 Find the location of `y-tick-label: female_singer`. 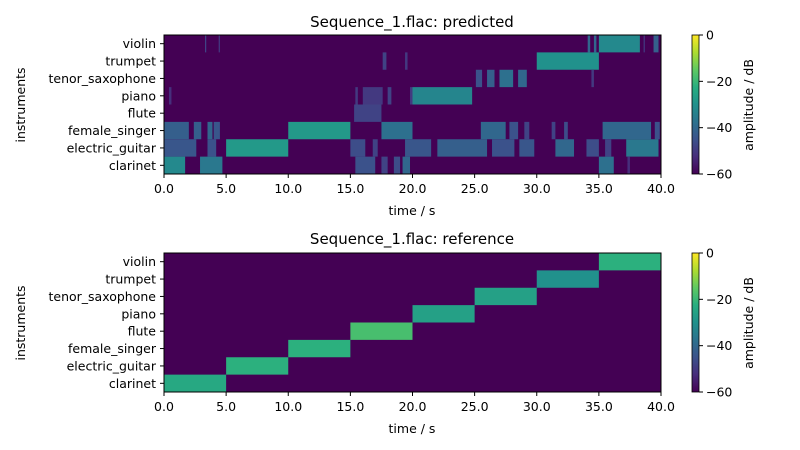

y-tick-label: female_singer is located at coordinates (112, 348).